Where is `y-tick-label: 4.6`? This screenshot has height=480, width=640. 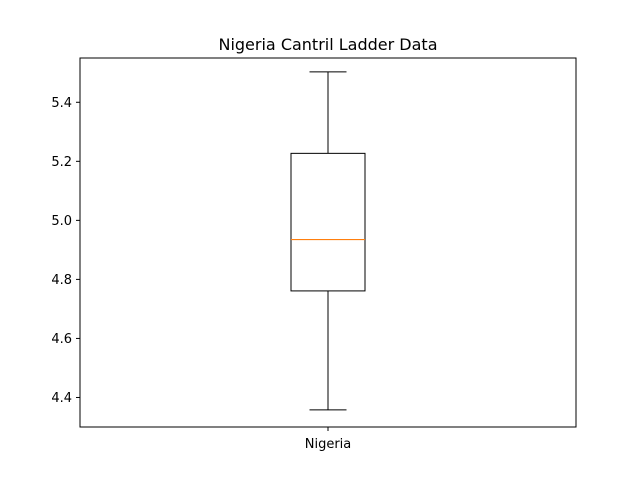
y-tick-label: 4.6 is located at coordinates (61, 339).